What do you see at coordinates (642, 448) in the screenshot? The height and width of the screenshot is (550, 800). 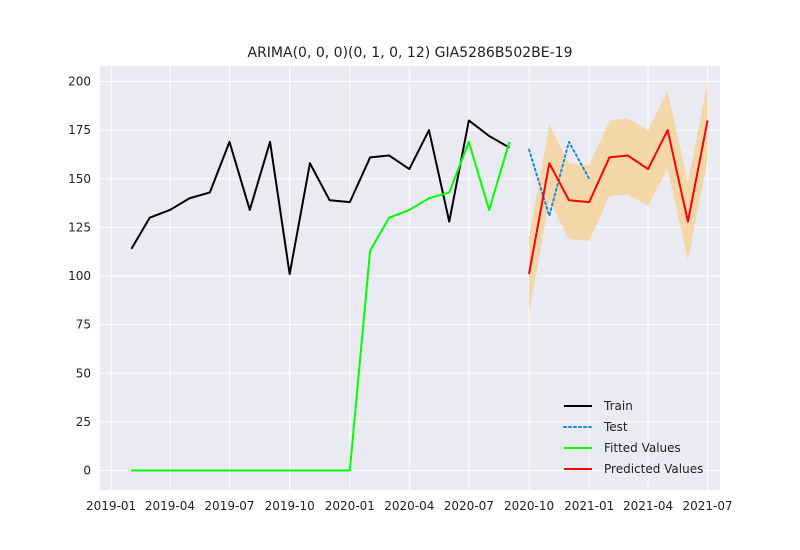 I see `legend-label-fitted-values: Fitted Values` at bounding box center [642, 448].